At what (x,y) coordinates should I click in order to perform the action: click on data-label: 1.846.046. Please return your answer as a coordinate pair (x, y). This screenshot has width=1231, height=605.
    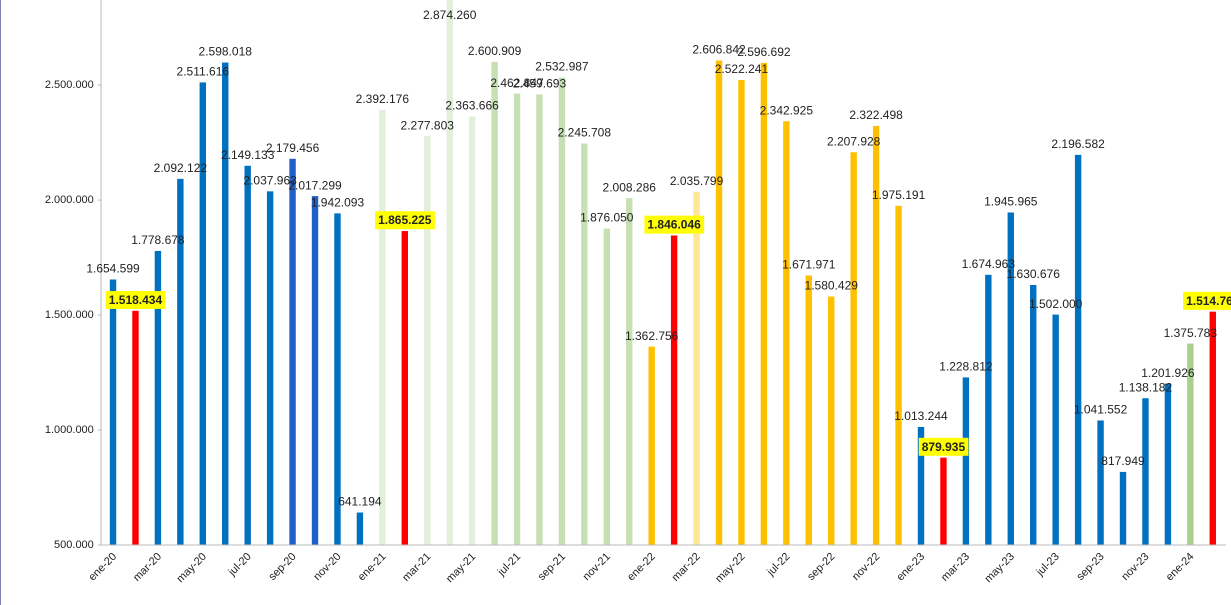
    Looking at the image, I should click on (674, 225).